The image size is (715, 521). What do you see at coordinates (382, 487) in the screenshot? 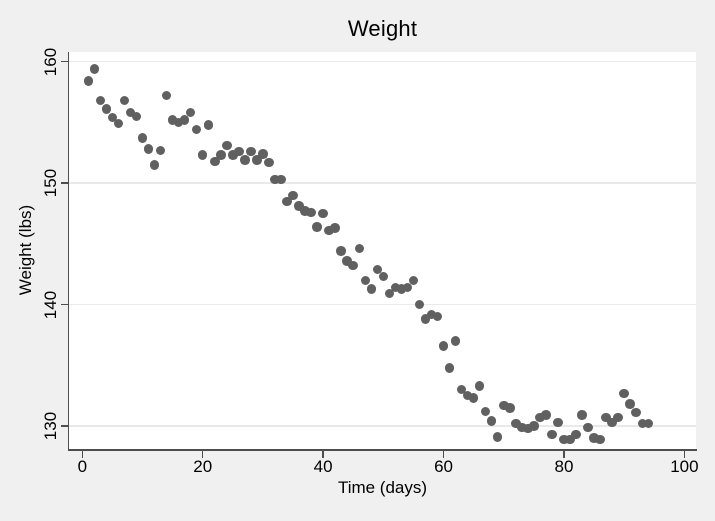
I see `x-axis-title: Time (days)` at bounding box center [382, 487].